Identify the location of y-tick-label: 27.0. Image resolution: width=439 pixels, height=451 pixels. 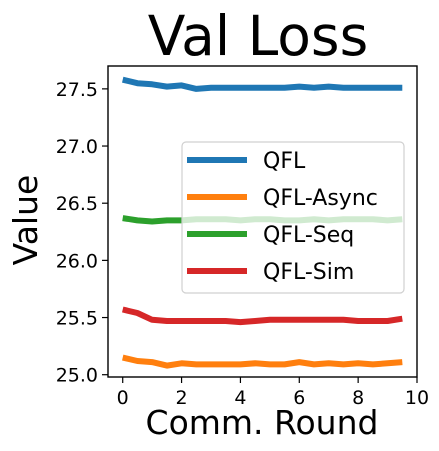
(77, 147).